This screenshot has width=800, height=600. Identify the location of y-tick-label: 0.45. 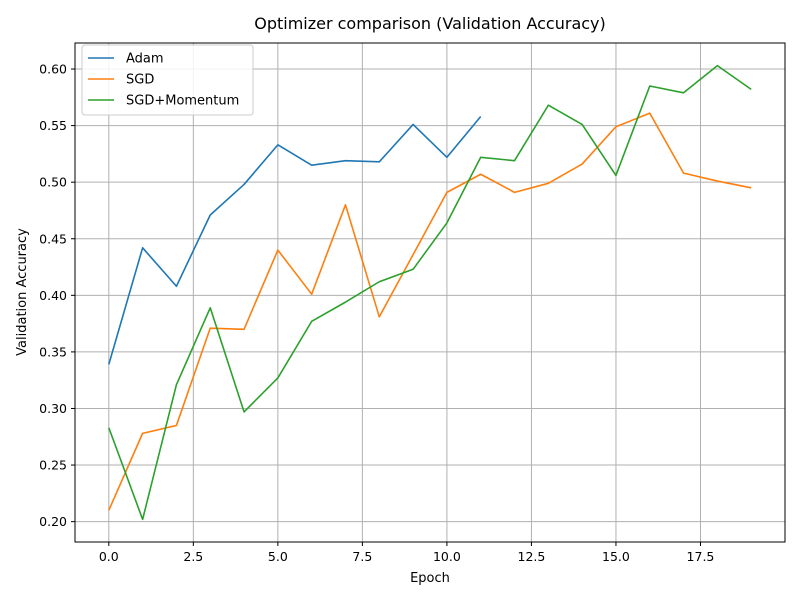
(53, 238).